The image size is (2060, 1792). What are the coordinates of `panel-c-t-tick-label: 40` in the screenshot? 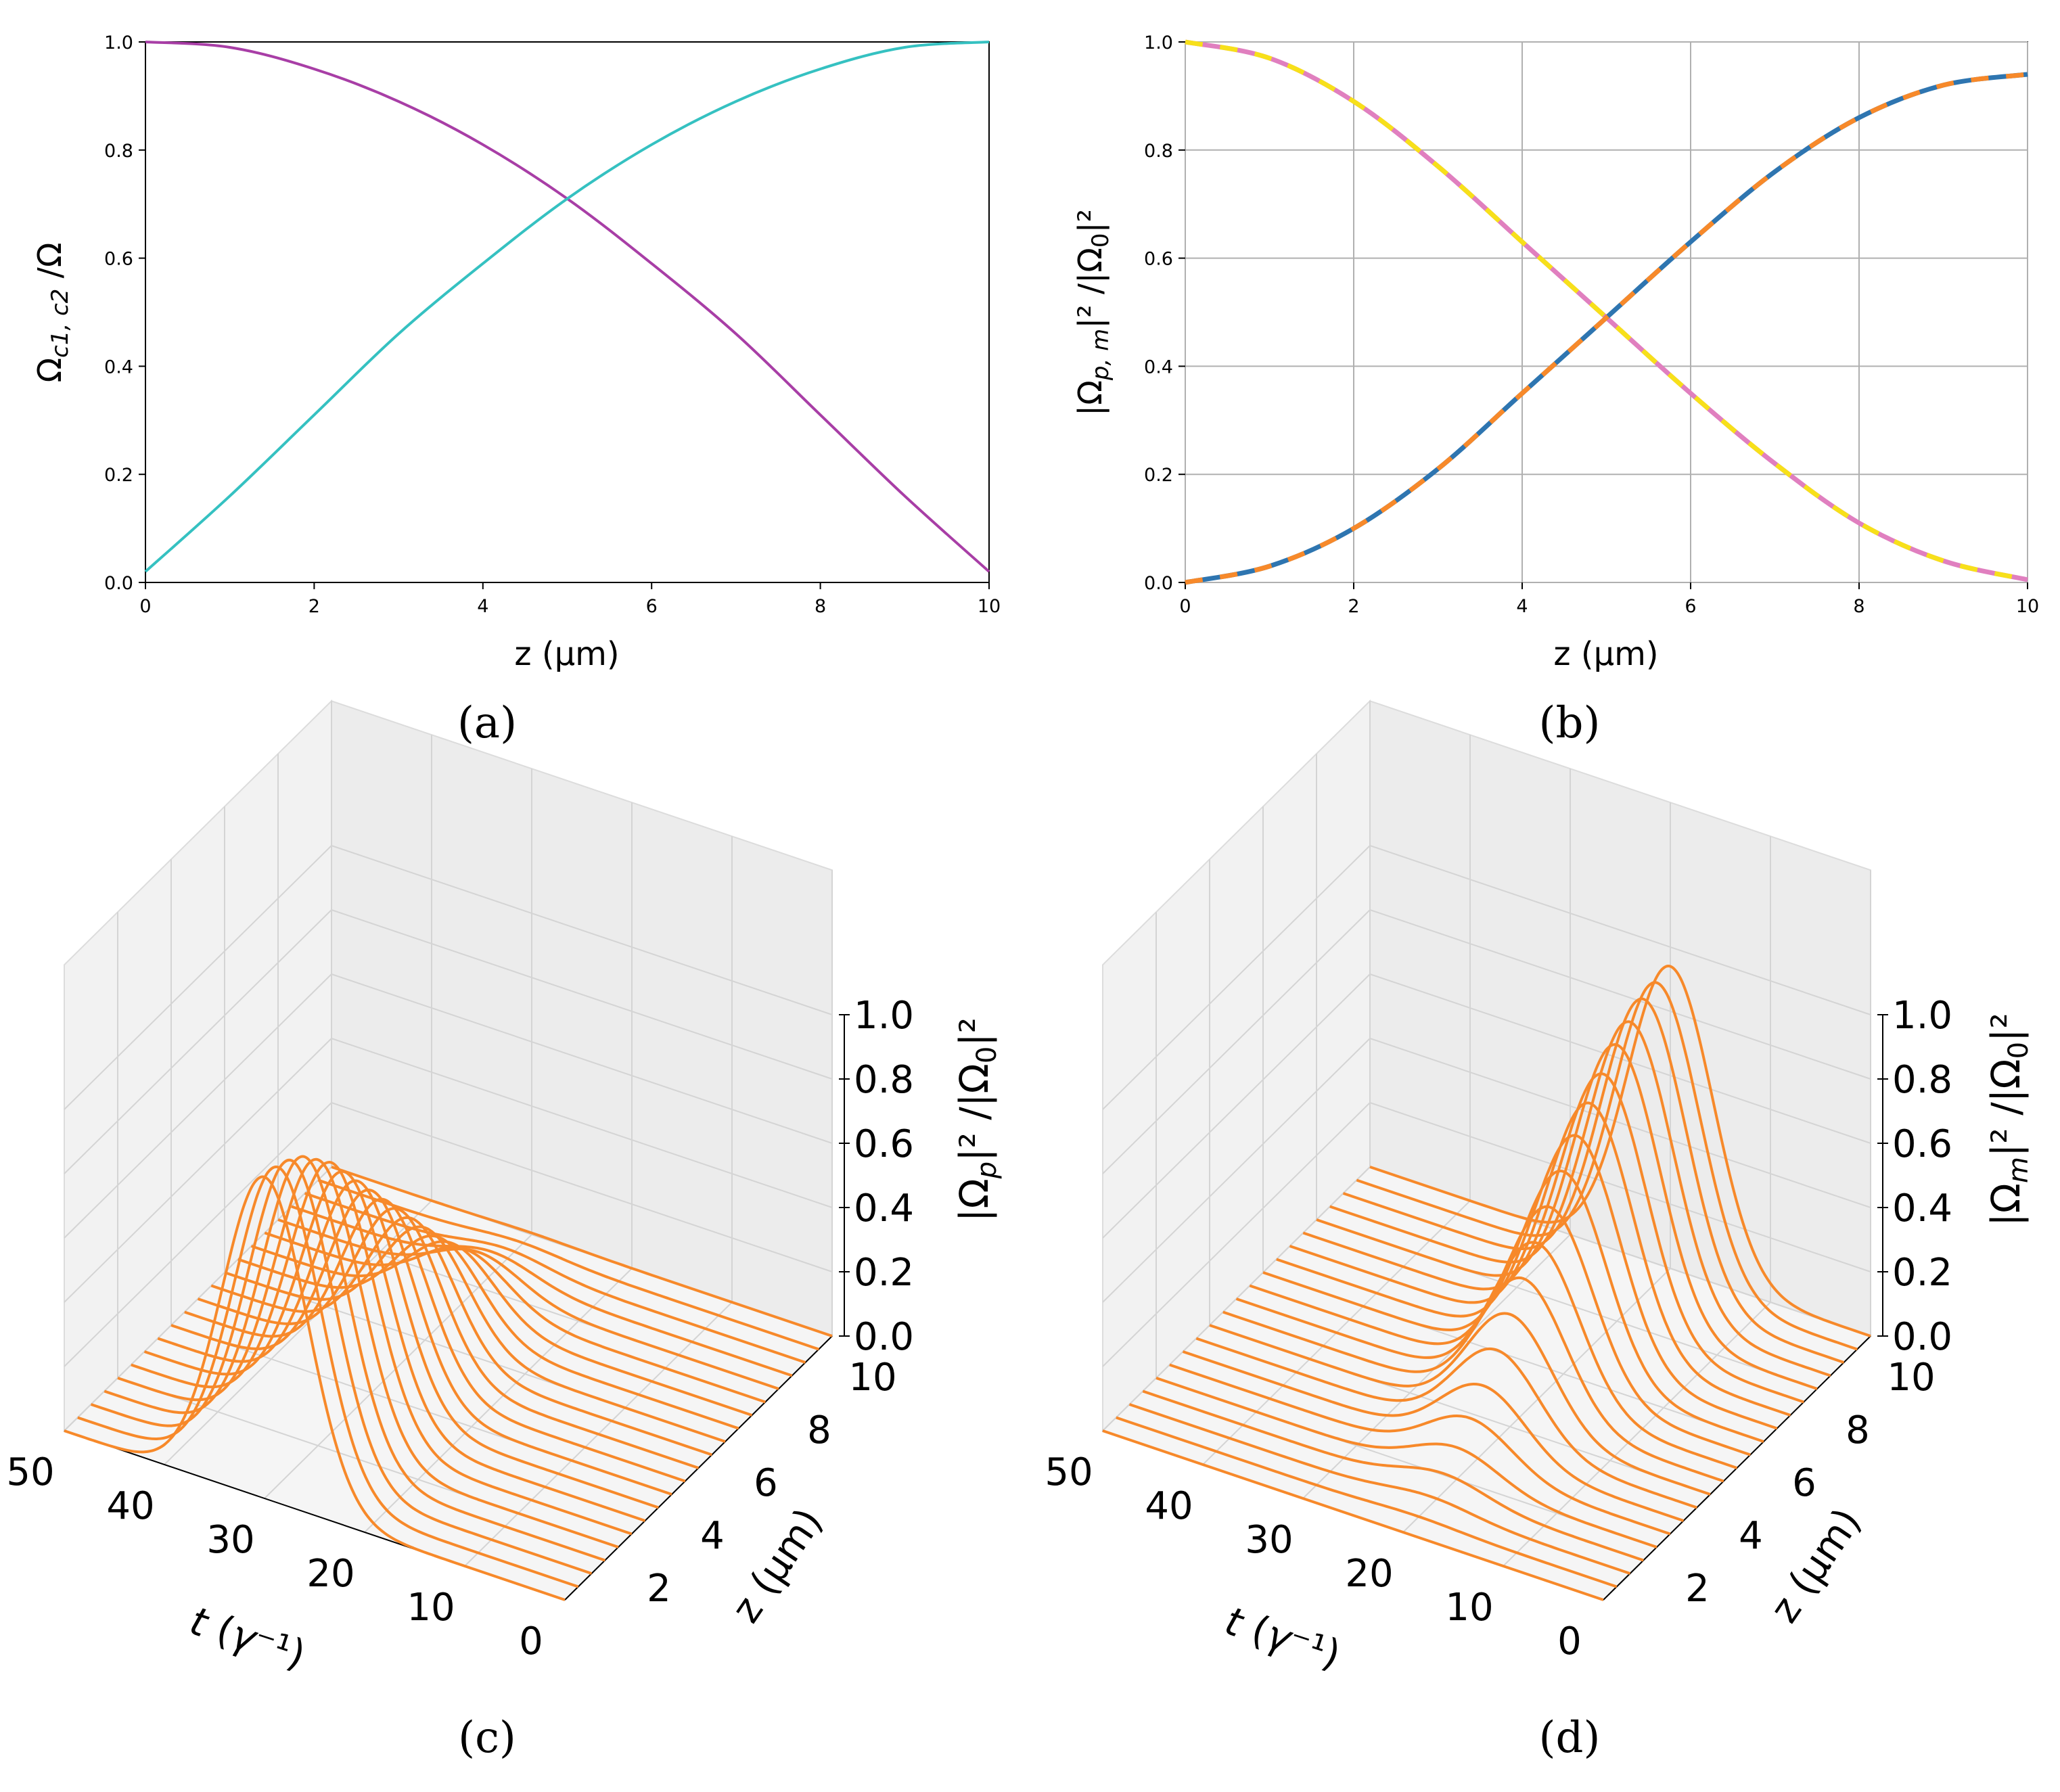 It's located at (130, 1506).